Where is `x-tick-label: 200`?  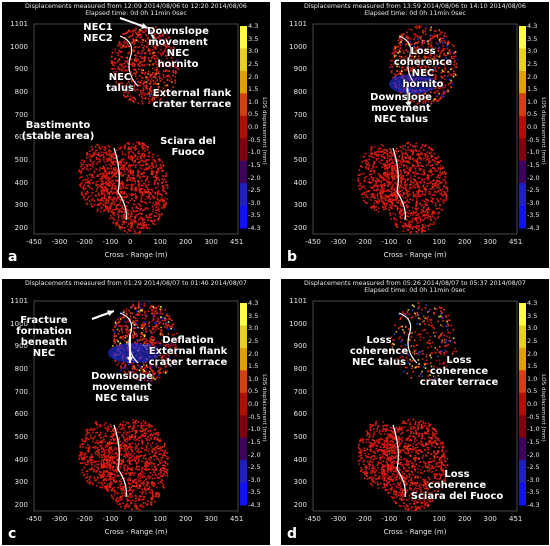
x-tick-label: 200 is located at coordinates (186, 242).